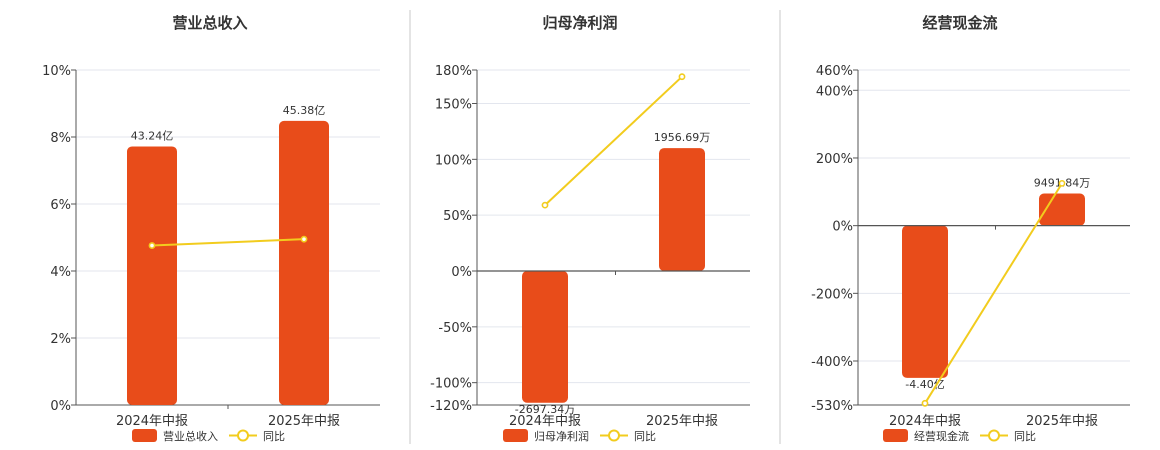 This screenshot has height=450, width=1160. Describe the element at coordinates (832, 294) in the screenshot. I see `y-tick-label: -200%` at that location.